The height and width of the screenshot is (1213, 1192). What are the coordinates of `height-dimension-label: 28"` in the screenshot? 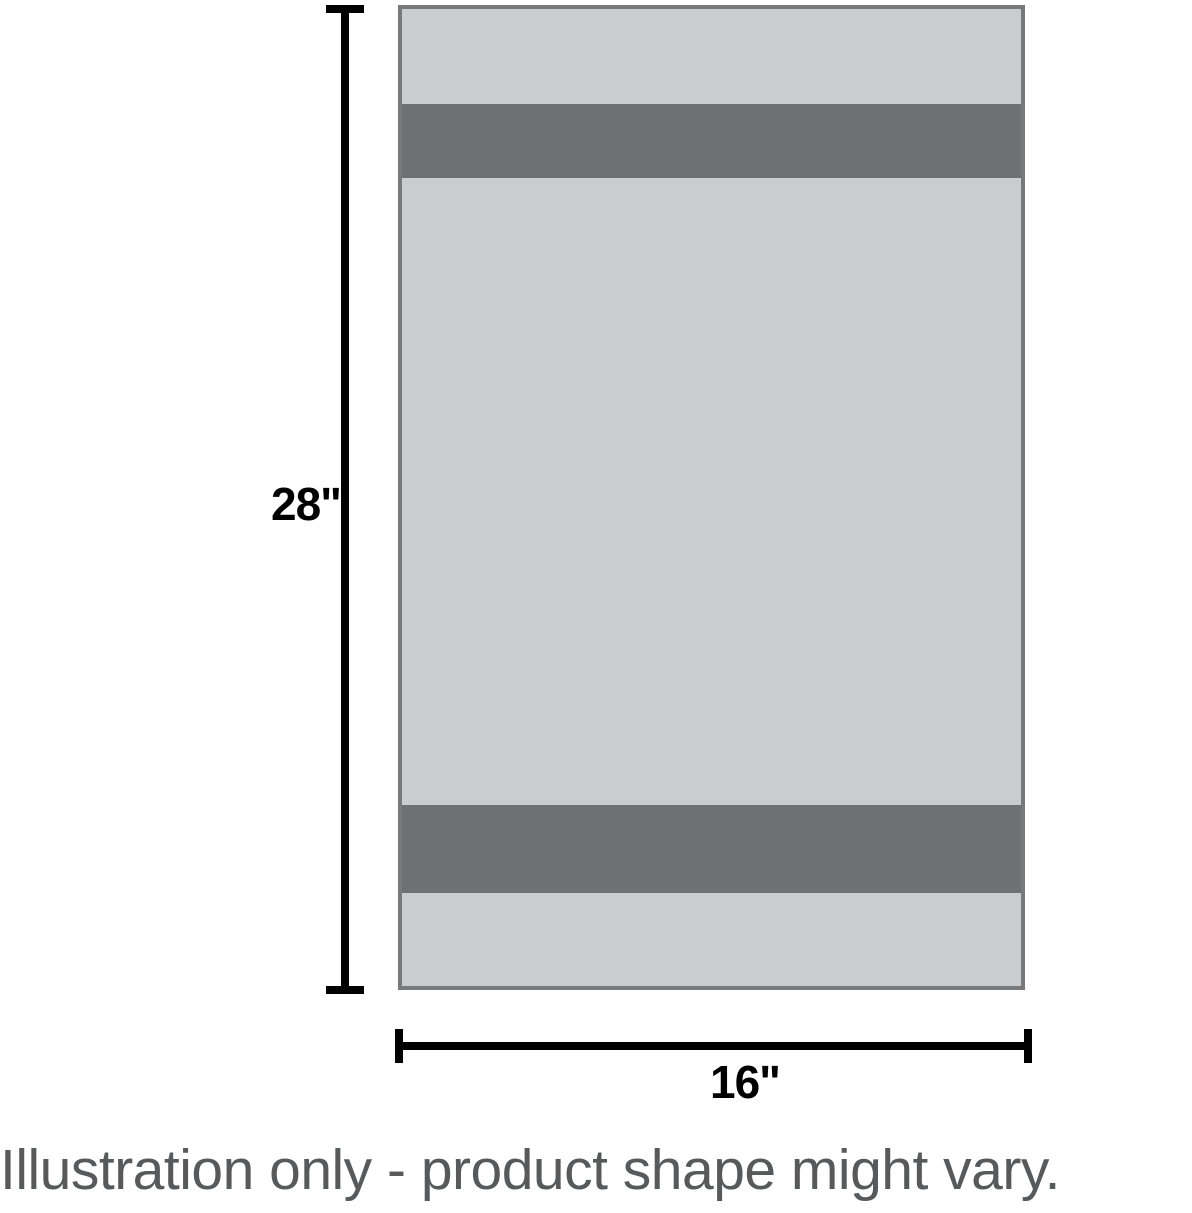 It's located at (306, 504).